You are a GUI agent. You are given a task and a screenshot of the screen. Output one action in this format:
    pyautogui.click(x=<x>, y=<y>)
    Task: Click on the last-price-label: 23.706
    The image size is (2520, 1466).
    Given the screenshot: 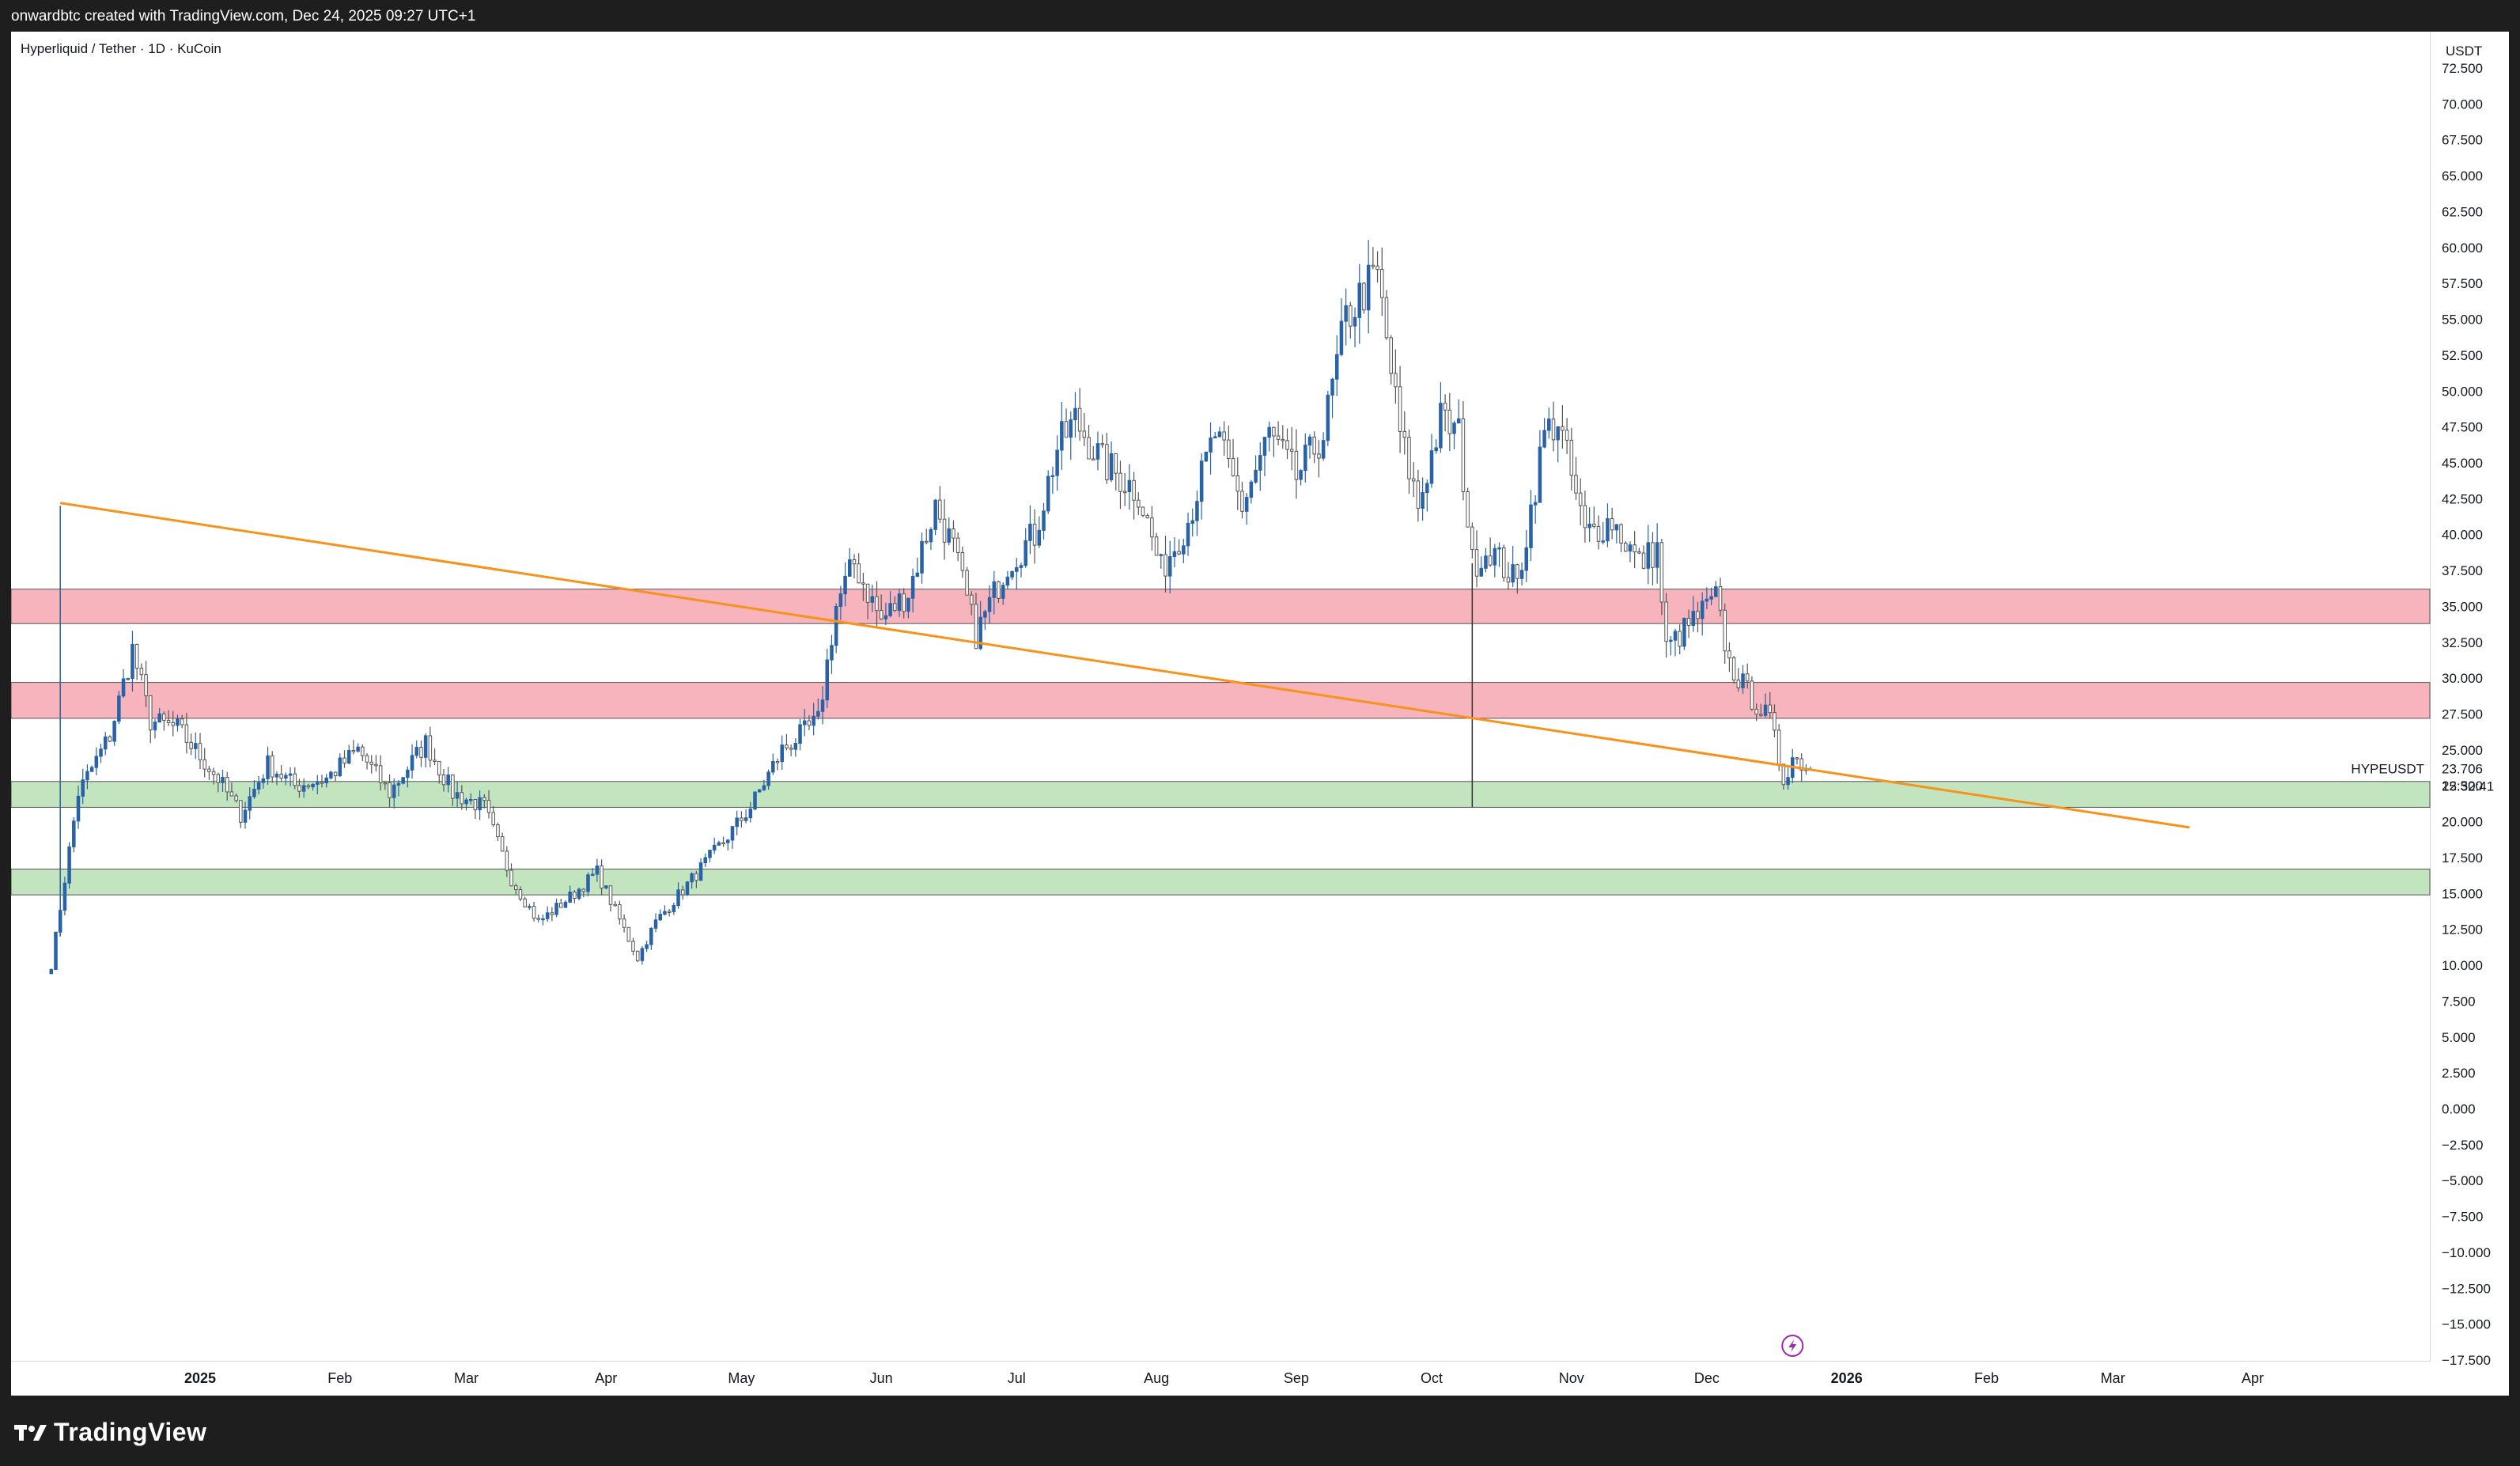 What is the action you would take?
    pyautogui.click(x=2462, y=769)
    